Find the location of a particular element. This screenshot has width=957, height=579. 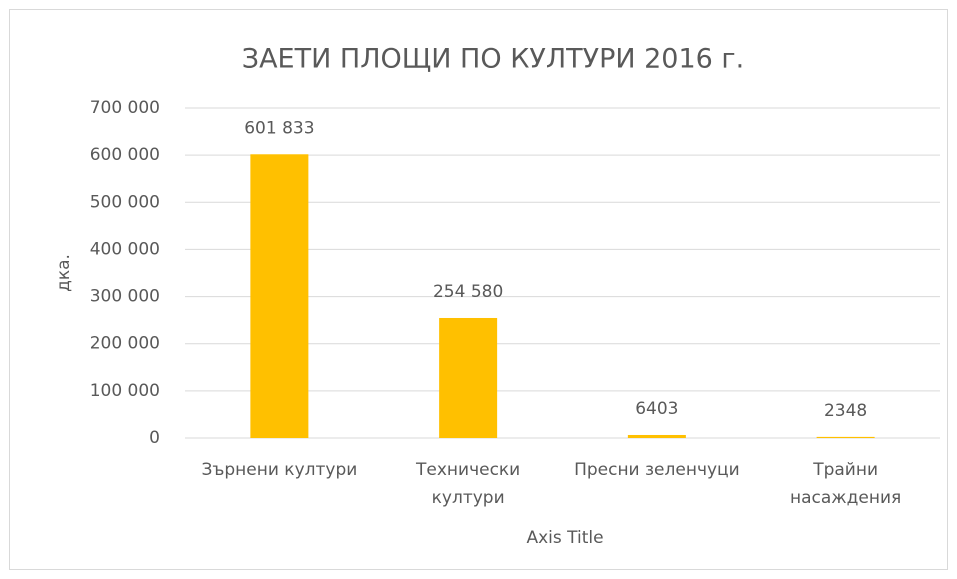

y-tick-label: 200 000 is located at coordinates (125, 344).